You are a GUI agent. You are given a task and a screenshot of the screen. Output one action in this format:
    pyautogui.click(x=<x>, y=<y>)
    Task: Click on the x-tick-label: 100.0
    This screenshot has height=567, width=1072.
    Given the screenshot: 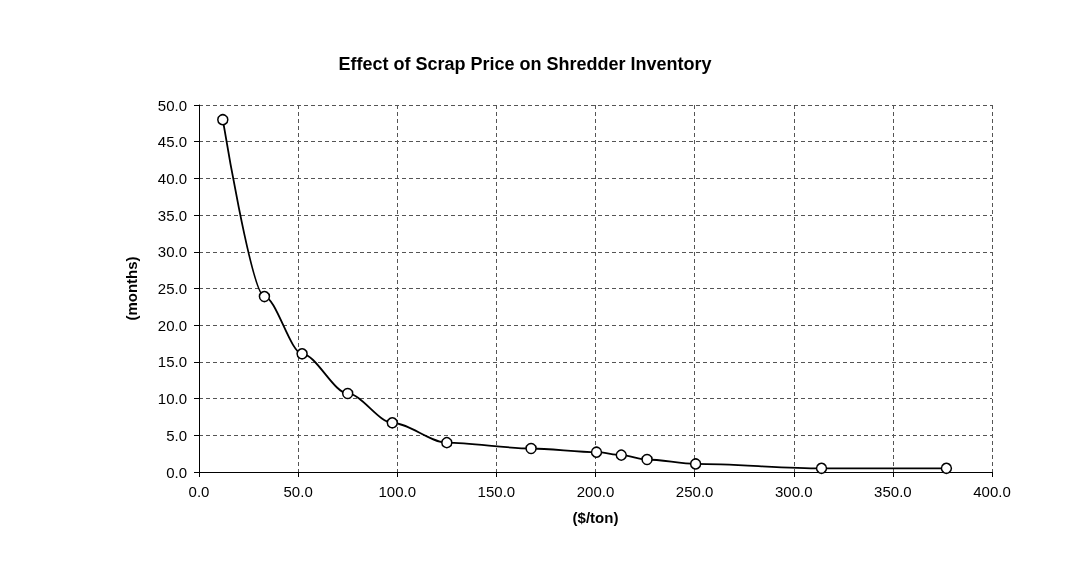 What is the action you would take?
    pyautogui.click(x=397, y=491)
    